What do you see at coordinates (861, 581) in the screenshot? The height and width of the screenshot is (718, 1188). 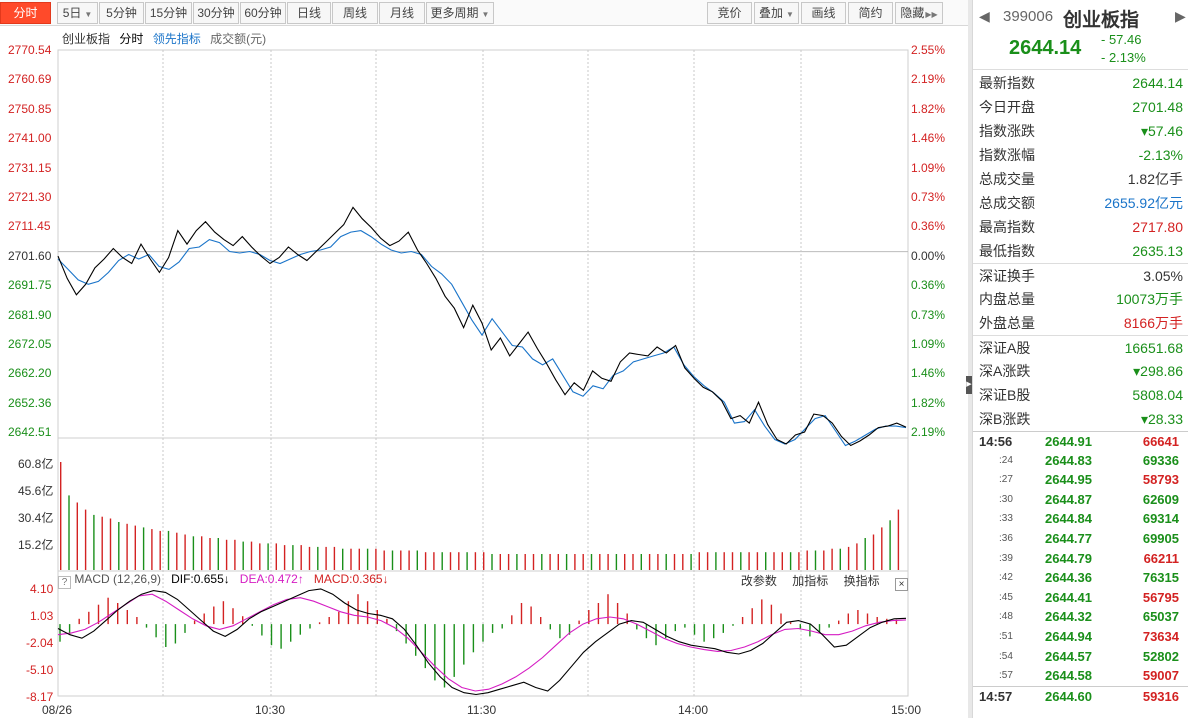 I see `switch-indicator-button: 换指标` at bounding box center [861, 581].